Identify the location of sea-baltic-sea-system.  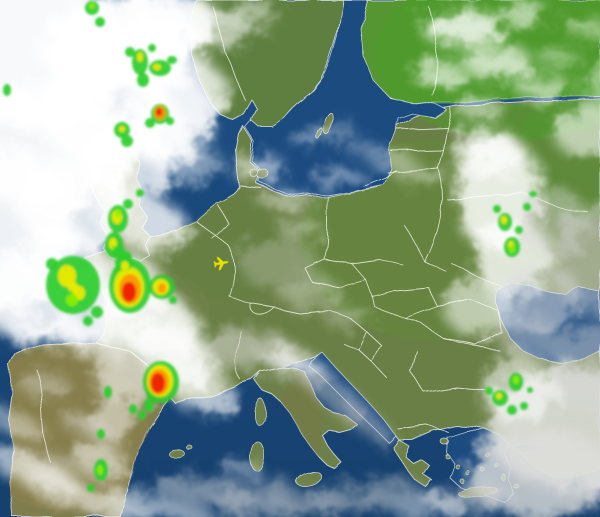
(346, 98).